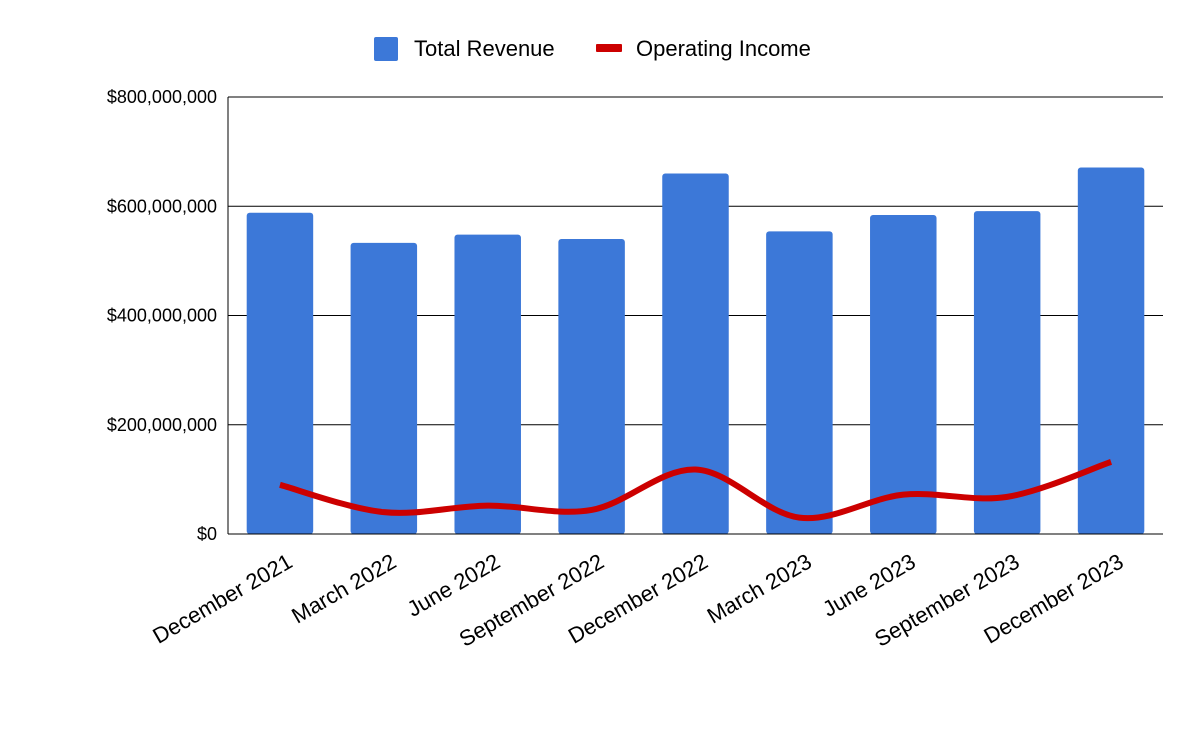 The height and width of the screenshot is (742, 1200). Describe the element at coordinates (723, 48) in the screenshot. I see `legend-label-operating-income: Operating Income` at that location.